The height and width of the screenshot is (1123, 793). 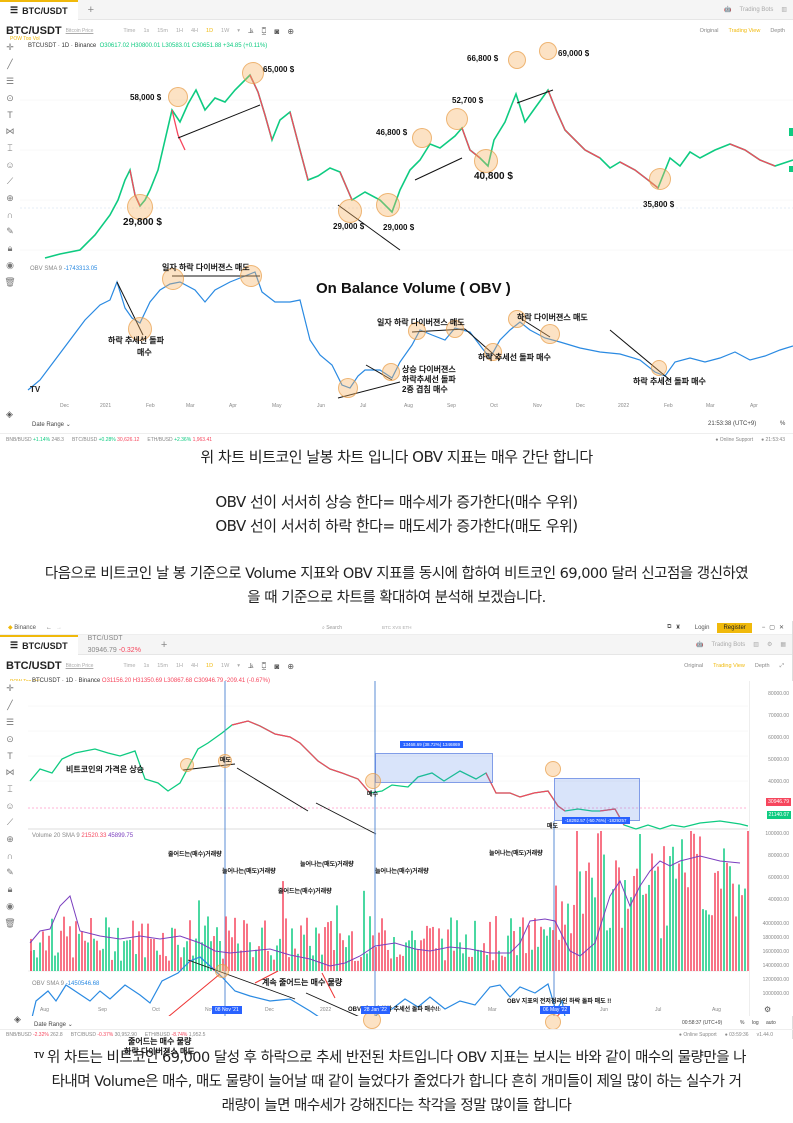 I want to click on expand-icon: ⤢, so click(x=781, y=665).